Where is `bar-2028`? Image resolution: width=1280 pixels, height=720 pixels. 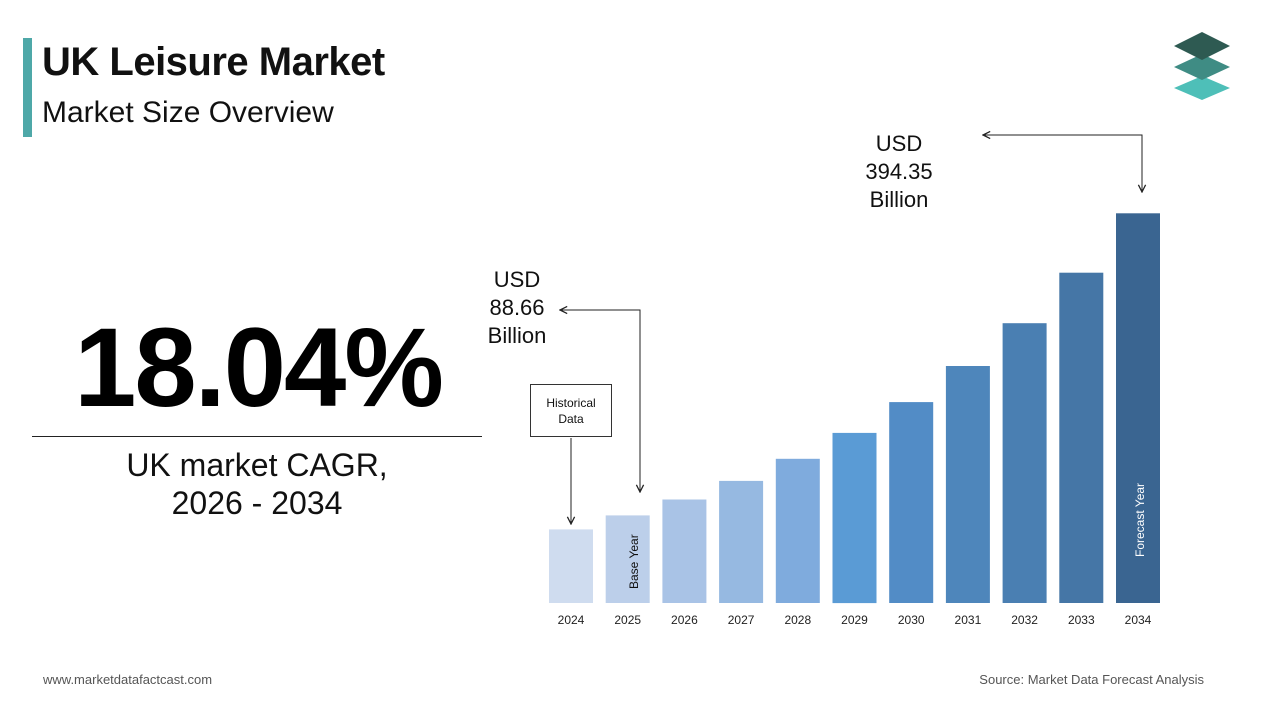 bar-2028 is located at coordinates (797, 530).